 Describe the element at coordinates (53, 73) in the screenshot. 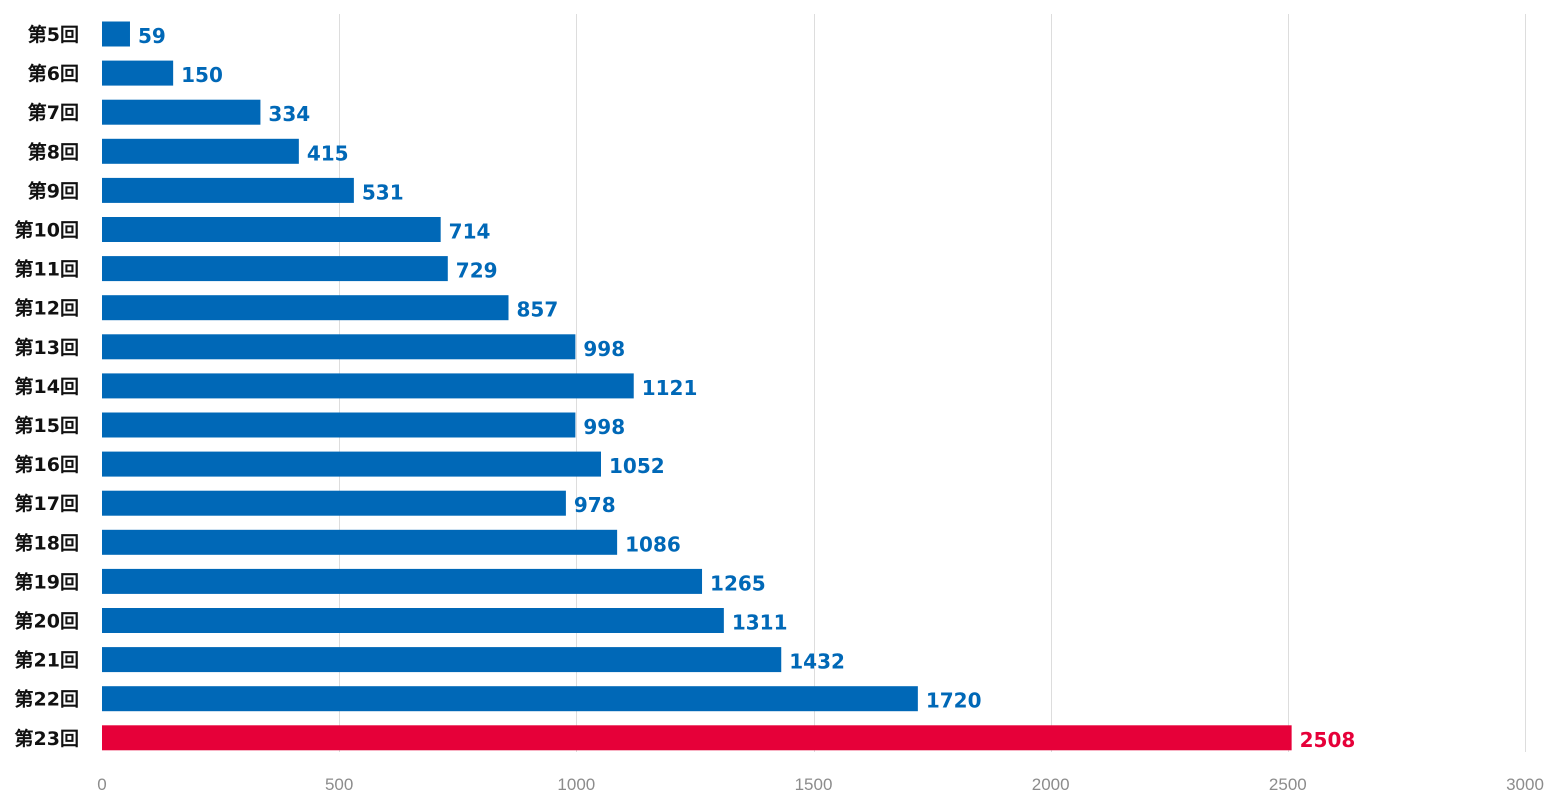

I see `category-label: 第6回` at that location.